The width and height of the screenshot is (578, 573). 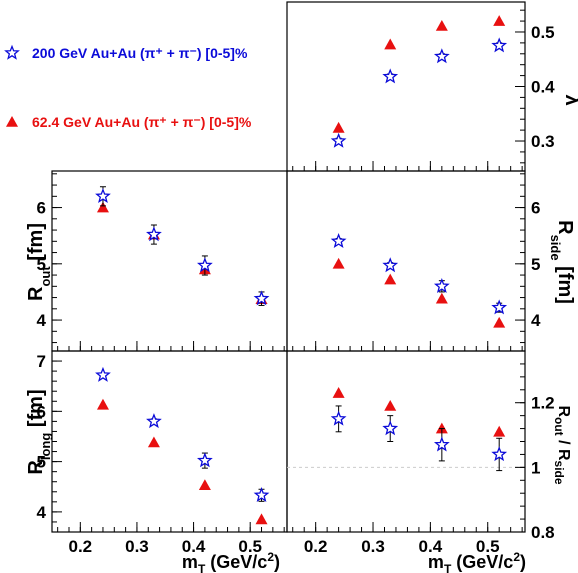 I want to click on panel-rside: 4 5 6, so click(x=413, y=261).